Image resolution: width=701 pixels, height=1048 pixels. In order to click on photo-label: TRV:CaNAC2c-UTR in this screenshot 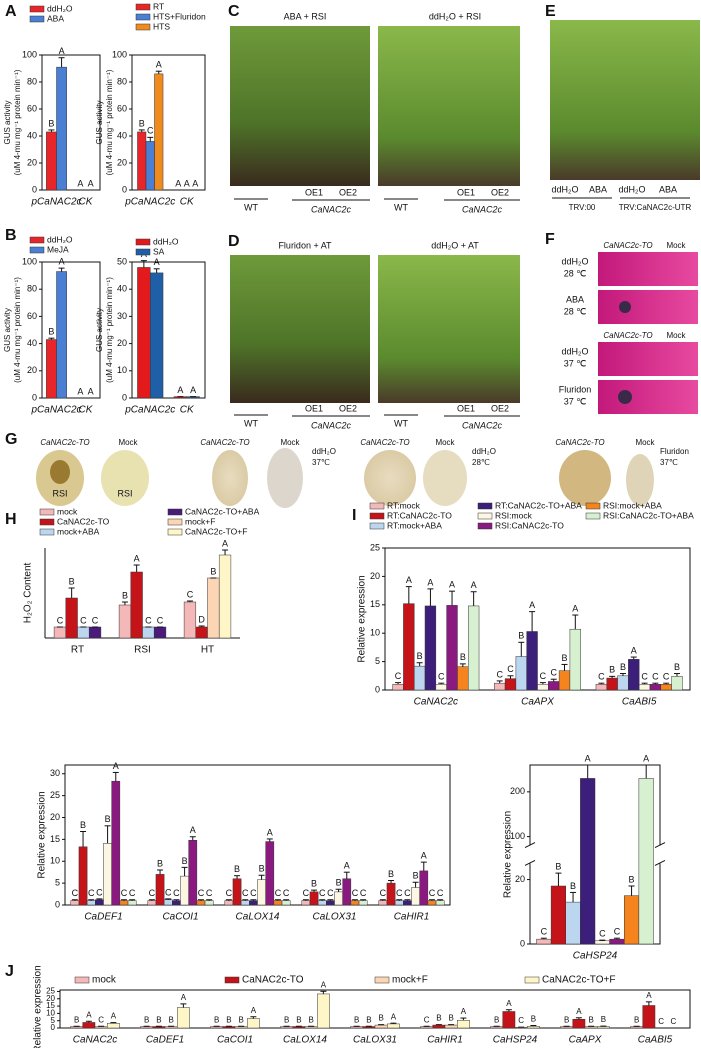, I will do `click(655, 207)`.